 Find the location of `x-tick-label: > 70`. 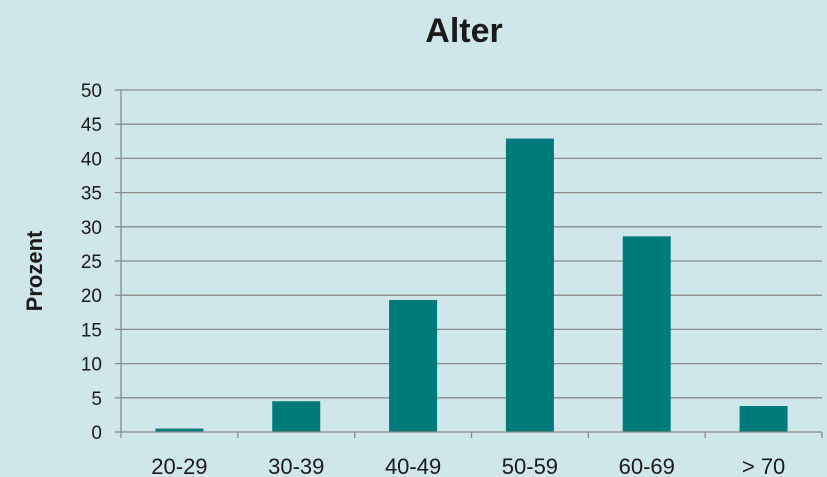

x-tick-label: > 70 is located at coordinates (763, 465).